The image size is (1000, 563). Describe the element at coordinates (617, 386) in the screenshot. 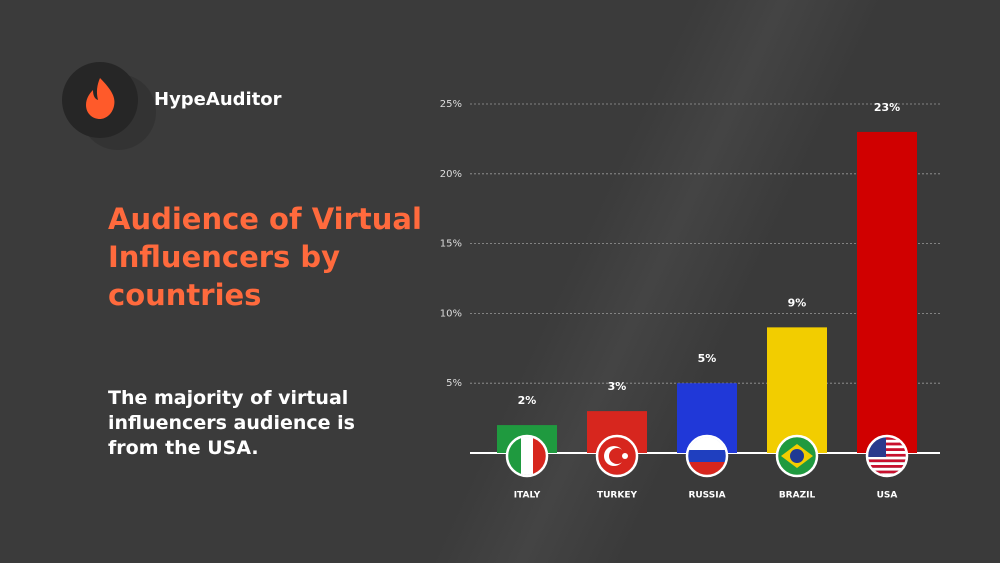

I see `value-label: 3%` at that location.